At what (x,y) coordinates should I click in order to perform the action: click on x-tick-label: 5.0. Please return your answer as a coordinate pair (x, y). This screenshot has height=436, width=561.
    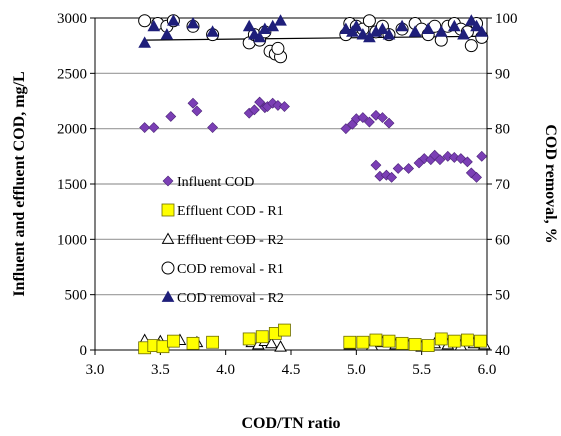
    Looking at the image, I should click on (356, 370).